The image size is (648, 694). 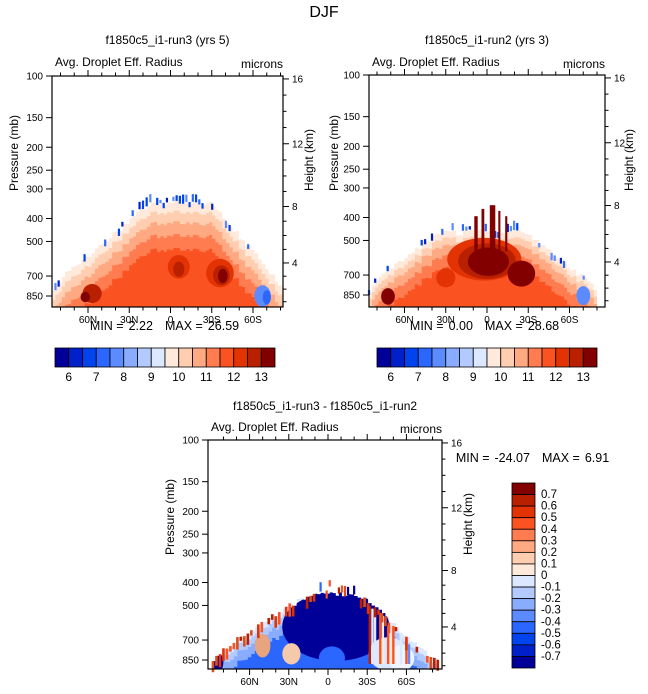 I want to click on pressure-tick-label: 700, so click(x=34, y=277).